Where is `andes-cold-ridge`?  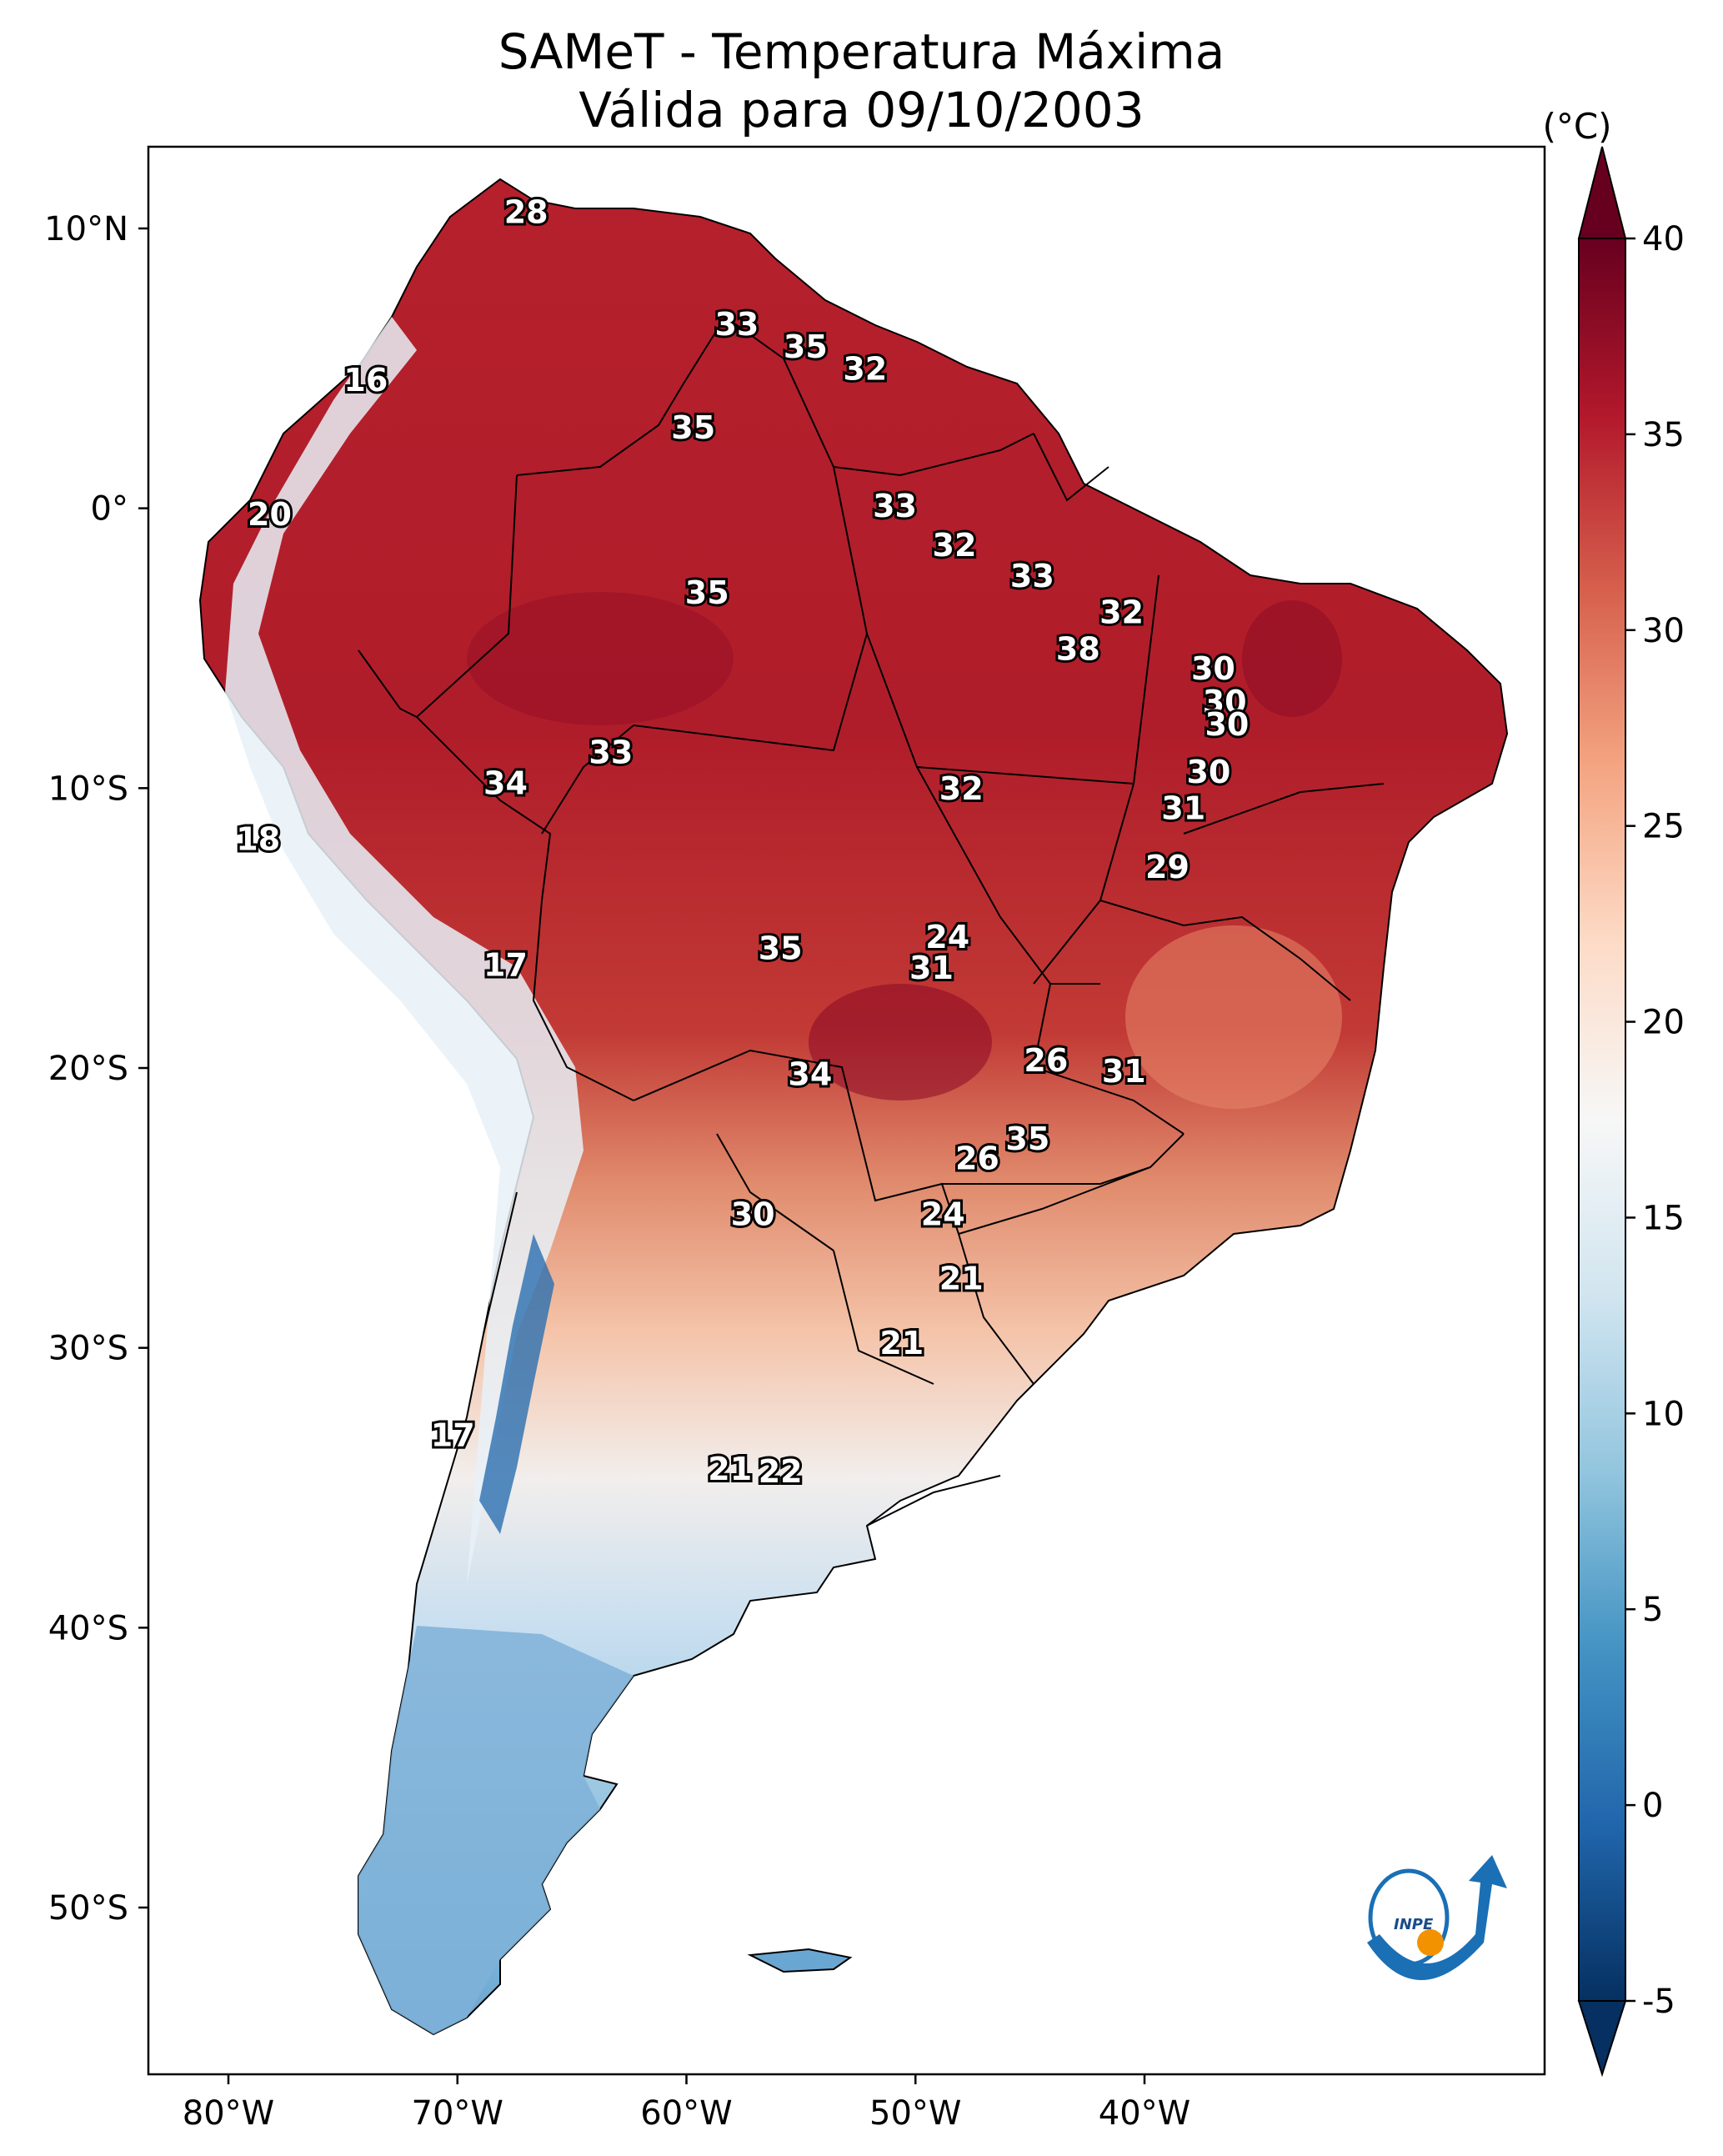
andes-cold-ridge is located at coordinates (516, 1384).